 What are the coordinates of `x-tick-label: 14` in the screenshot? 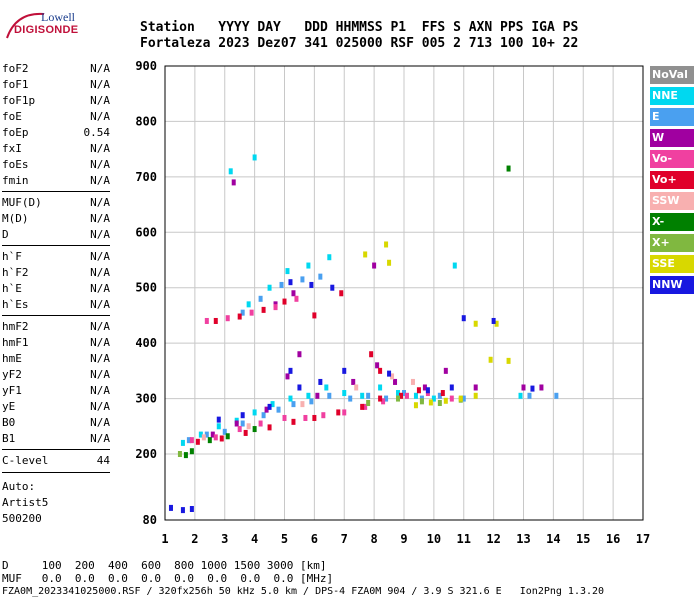 It's located at (553, 539).